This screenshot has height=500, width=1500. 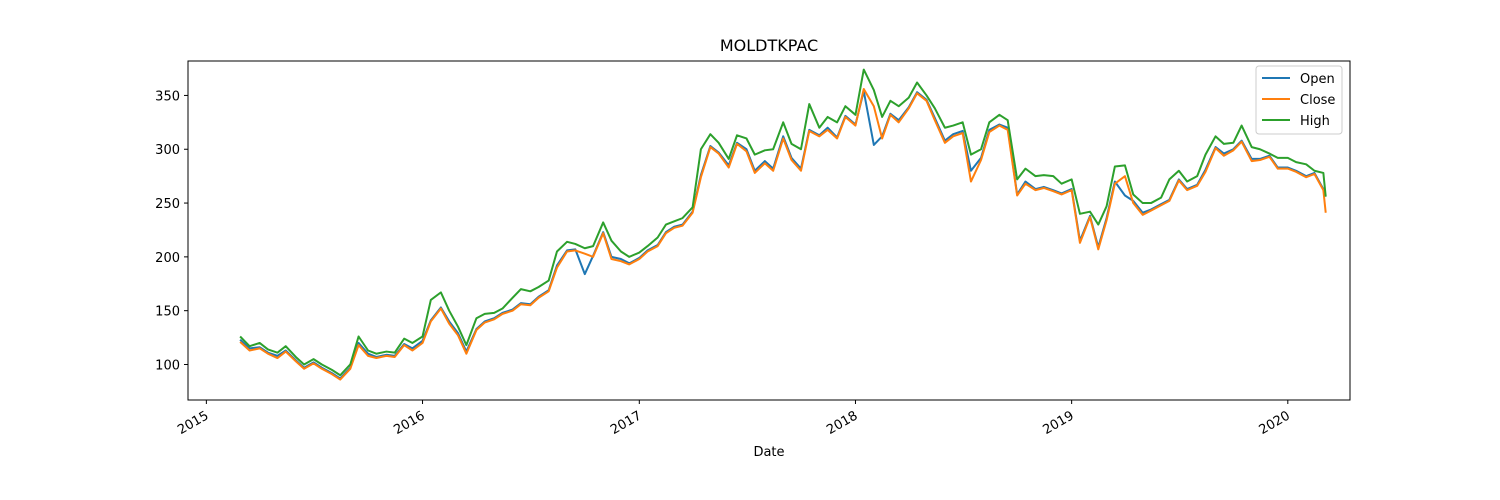 I want to click on y-tick-label-300: 300, so click(x=167, y=150).